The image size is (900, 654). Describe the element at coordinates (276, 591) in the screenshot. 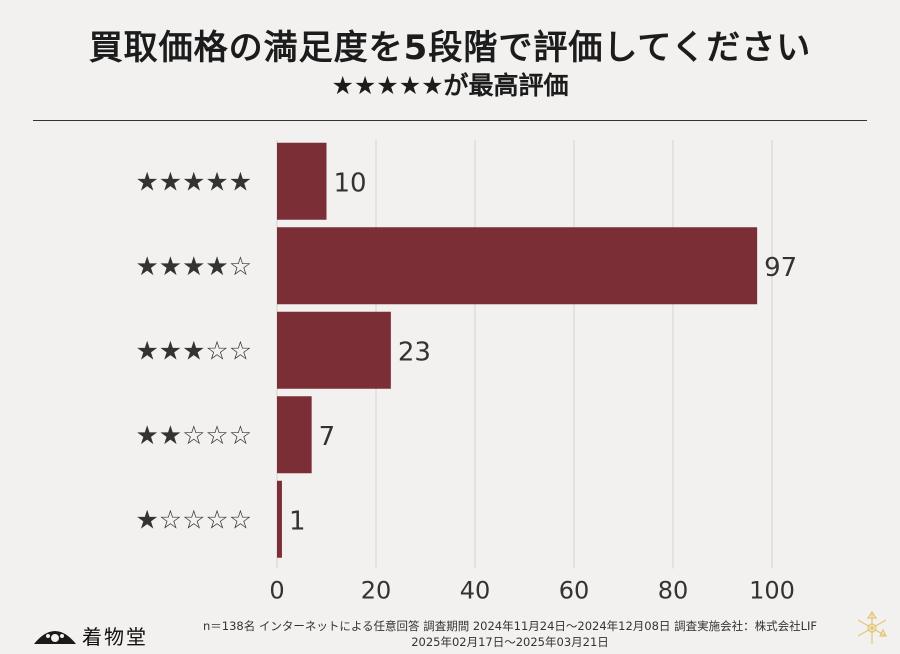

I see `x-tick-label: 0` at that location.